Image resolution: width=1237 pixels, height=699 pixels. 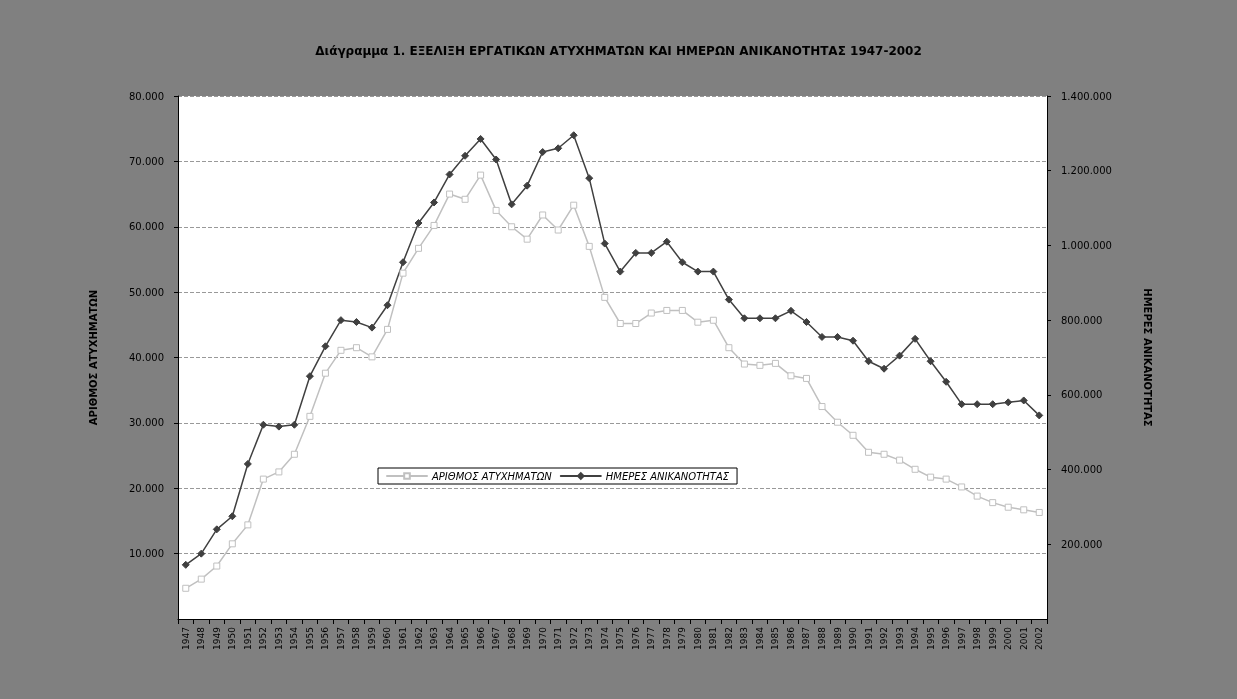 What do you see at coordinates (185, 638) in the screenshot?
I see `x-tick-label: 1947` at bounding box center [185, 638].